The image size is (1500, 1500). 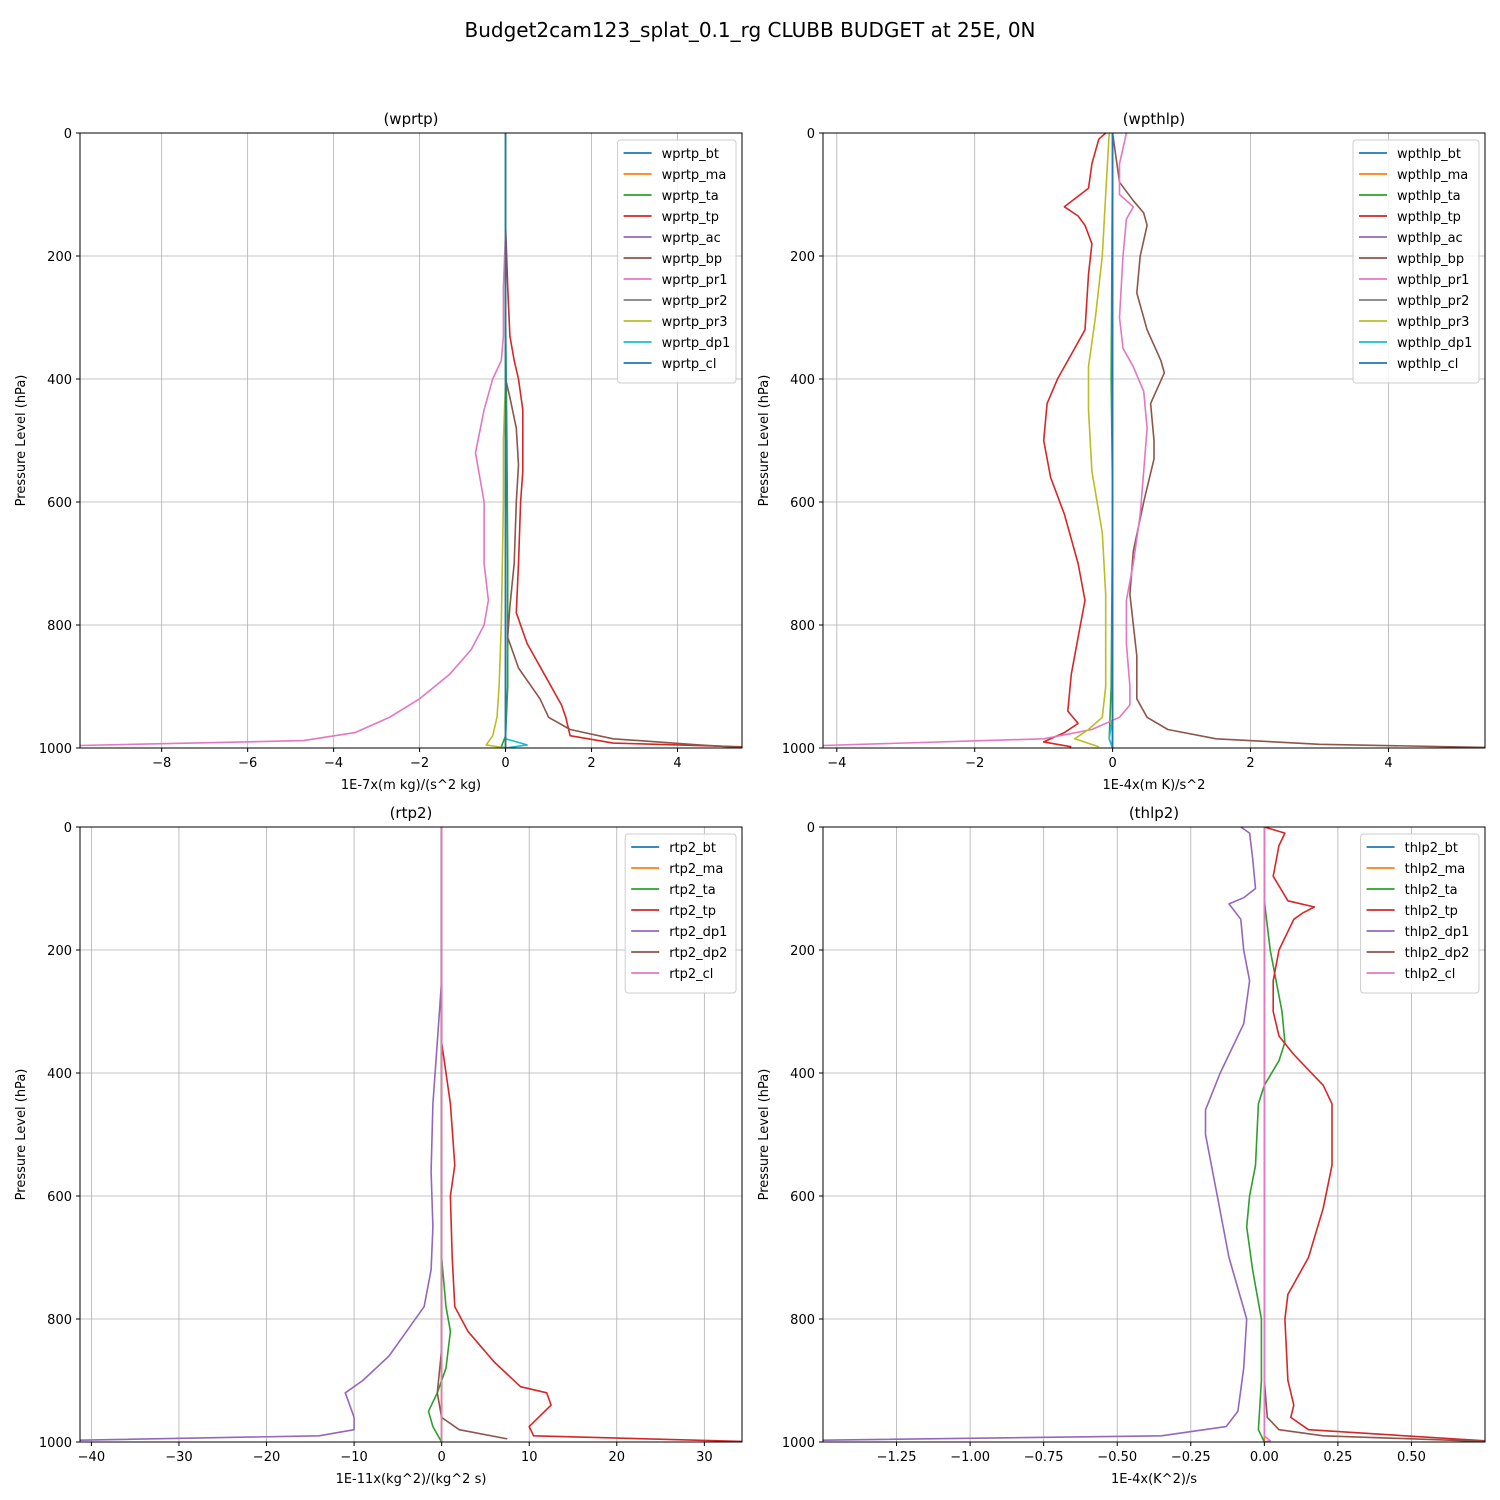 What do you see at coordinates (689, 364) in the screenshot?
I see `legend-entry: wprtp_cl` at bounding box center [689, 364].